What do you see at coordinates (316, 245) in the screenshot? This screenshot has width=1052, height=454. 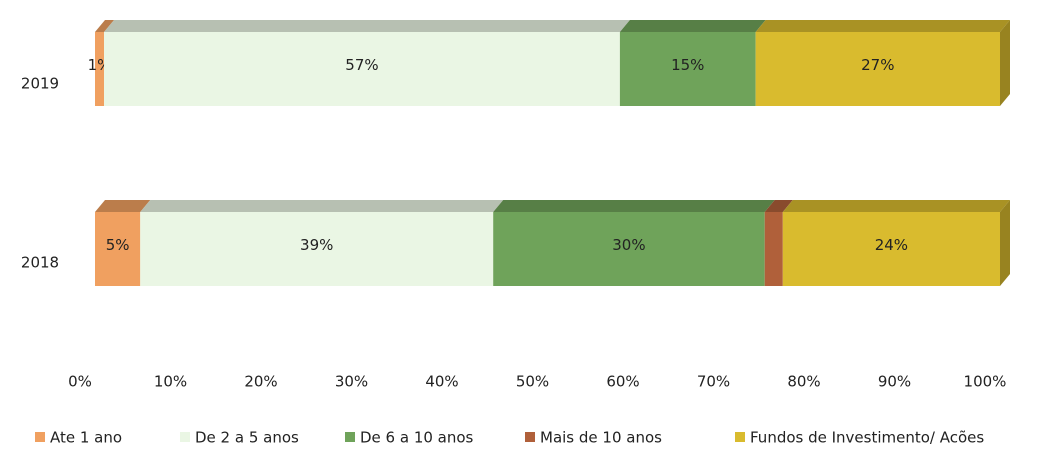 I see `data-label: 39%` at bounding box center [316, 245].